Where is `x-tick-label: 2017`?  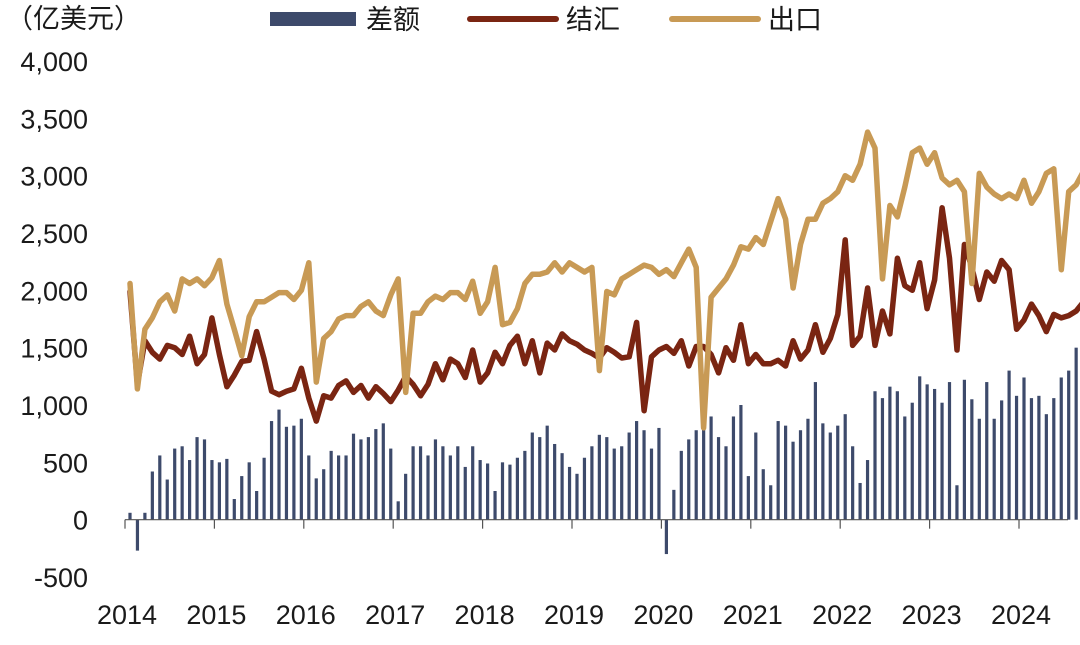
x-tick-label: 2017 is located at coordinates (395, 615).